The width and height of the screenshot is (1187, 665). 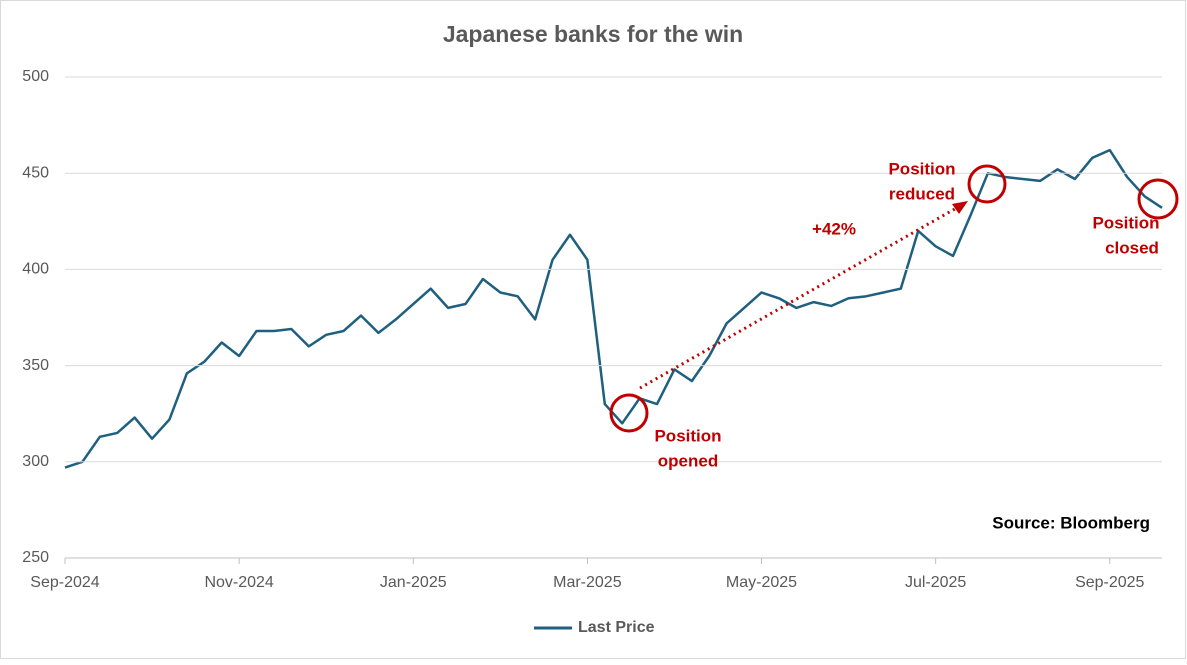 I want to click on y-tick-label: 250, so click(x=35, y=557).